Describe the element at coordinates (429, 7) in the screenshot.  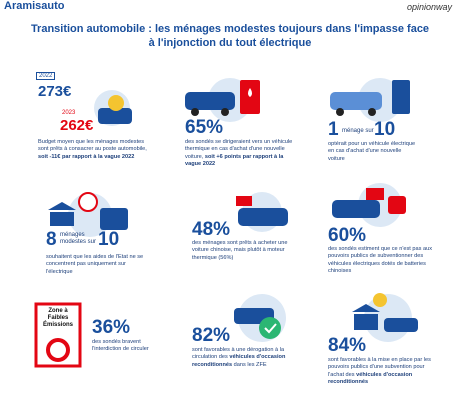
I see `partner-logo: opinionway` at that location.